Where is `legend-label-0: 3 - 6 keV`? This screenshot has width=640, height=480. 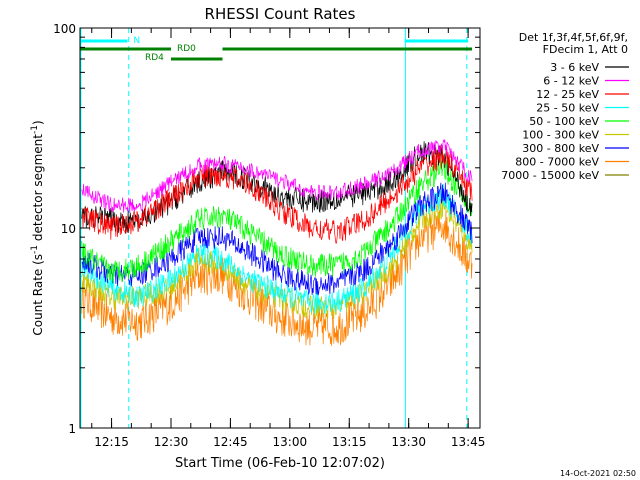
legend-label-0: 3 - 6 keV is located at coordinates (574, 67).